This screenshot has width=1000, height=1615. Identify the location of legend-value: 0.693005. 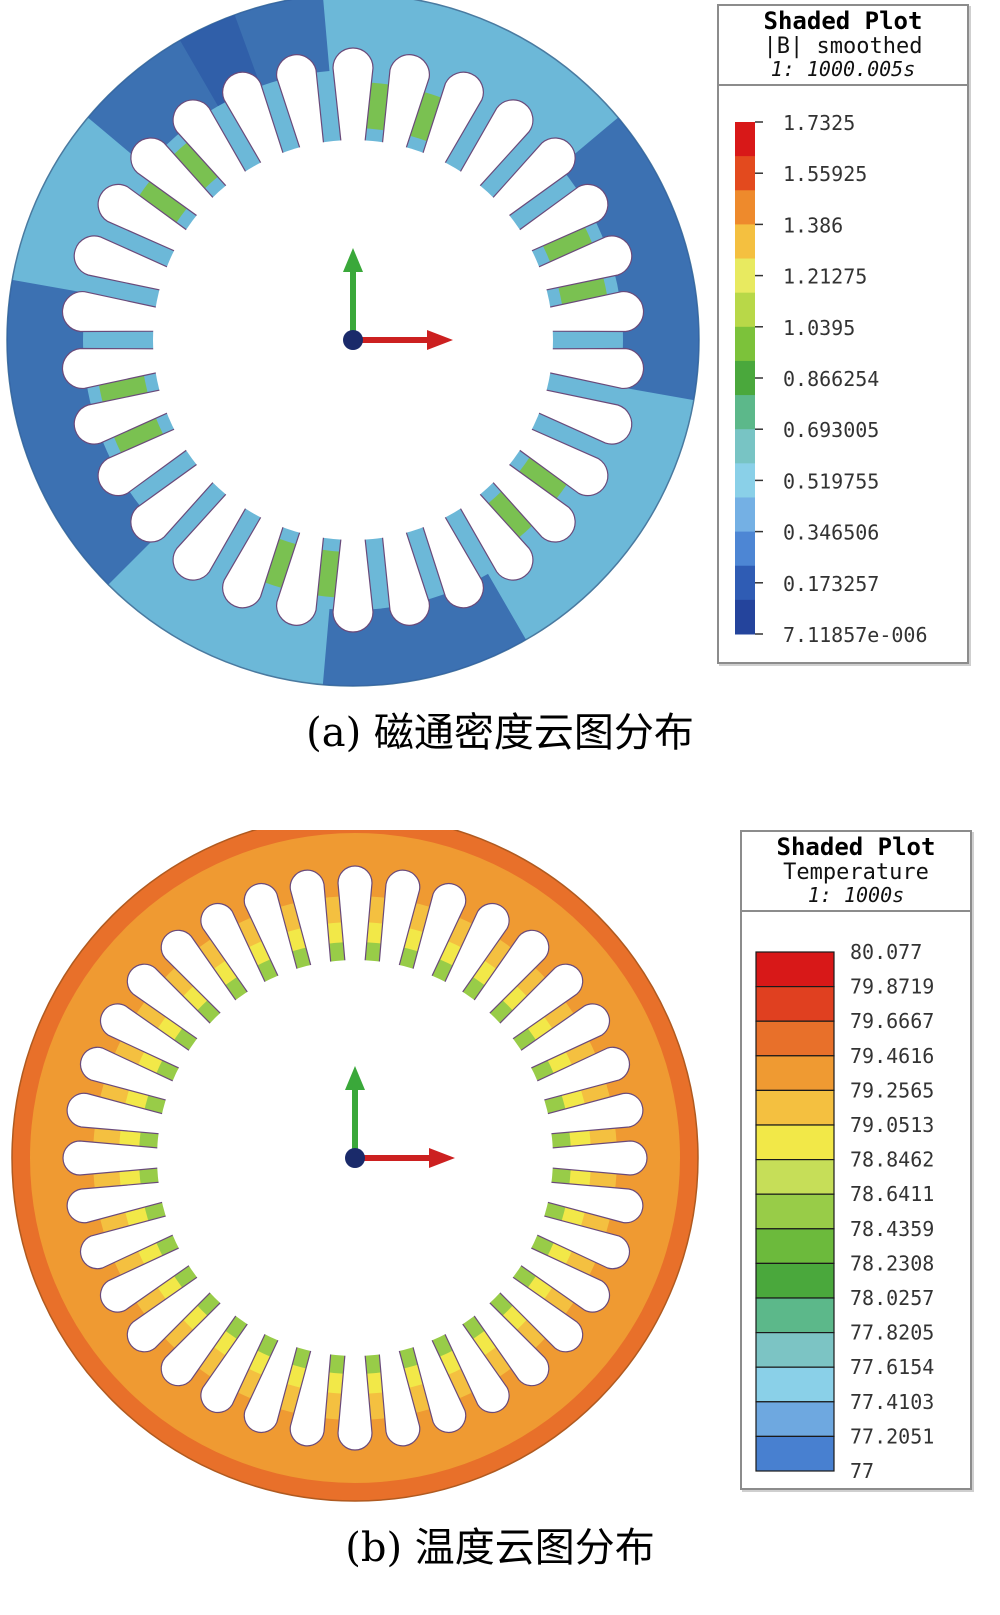
(831, 430).